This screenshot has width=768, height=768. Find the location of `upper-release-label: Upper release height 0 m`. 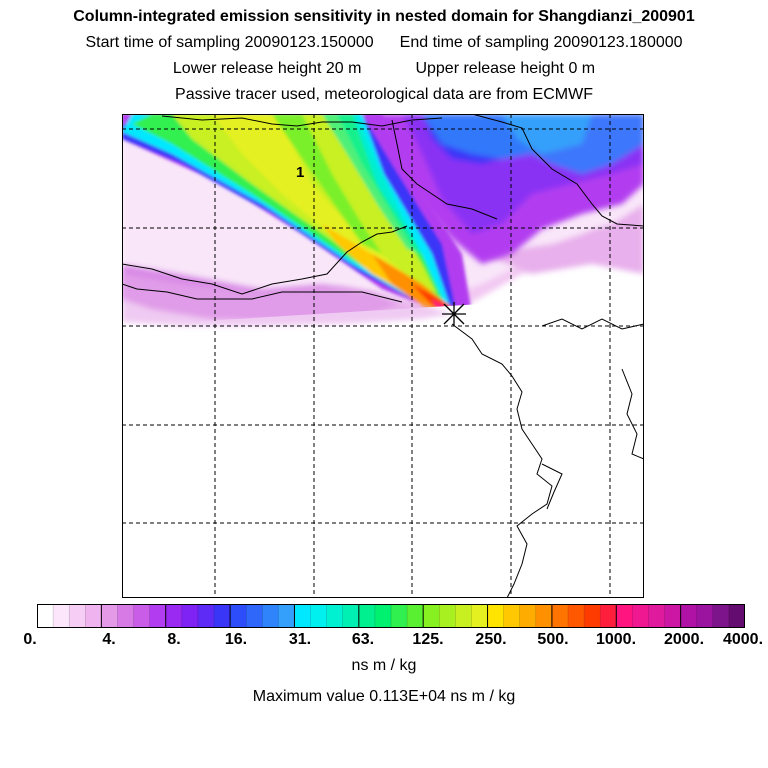

upper-release-label: Upper release height 0 m is located at coordinates (505, 68).